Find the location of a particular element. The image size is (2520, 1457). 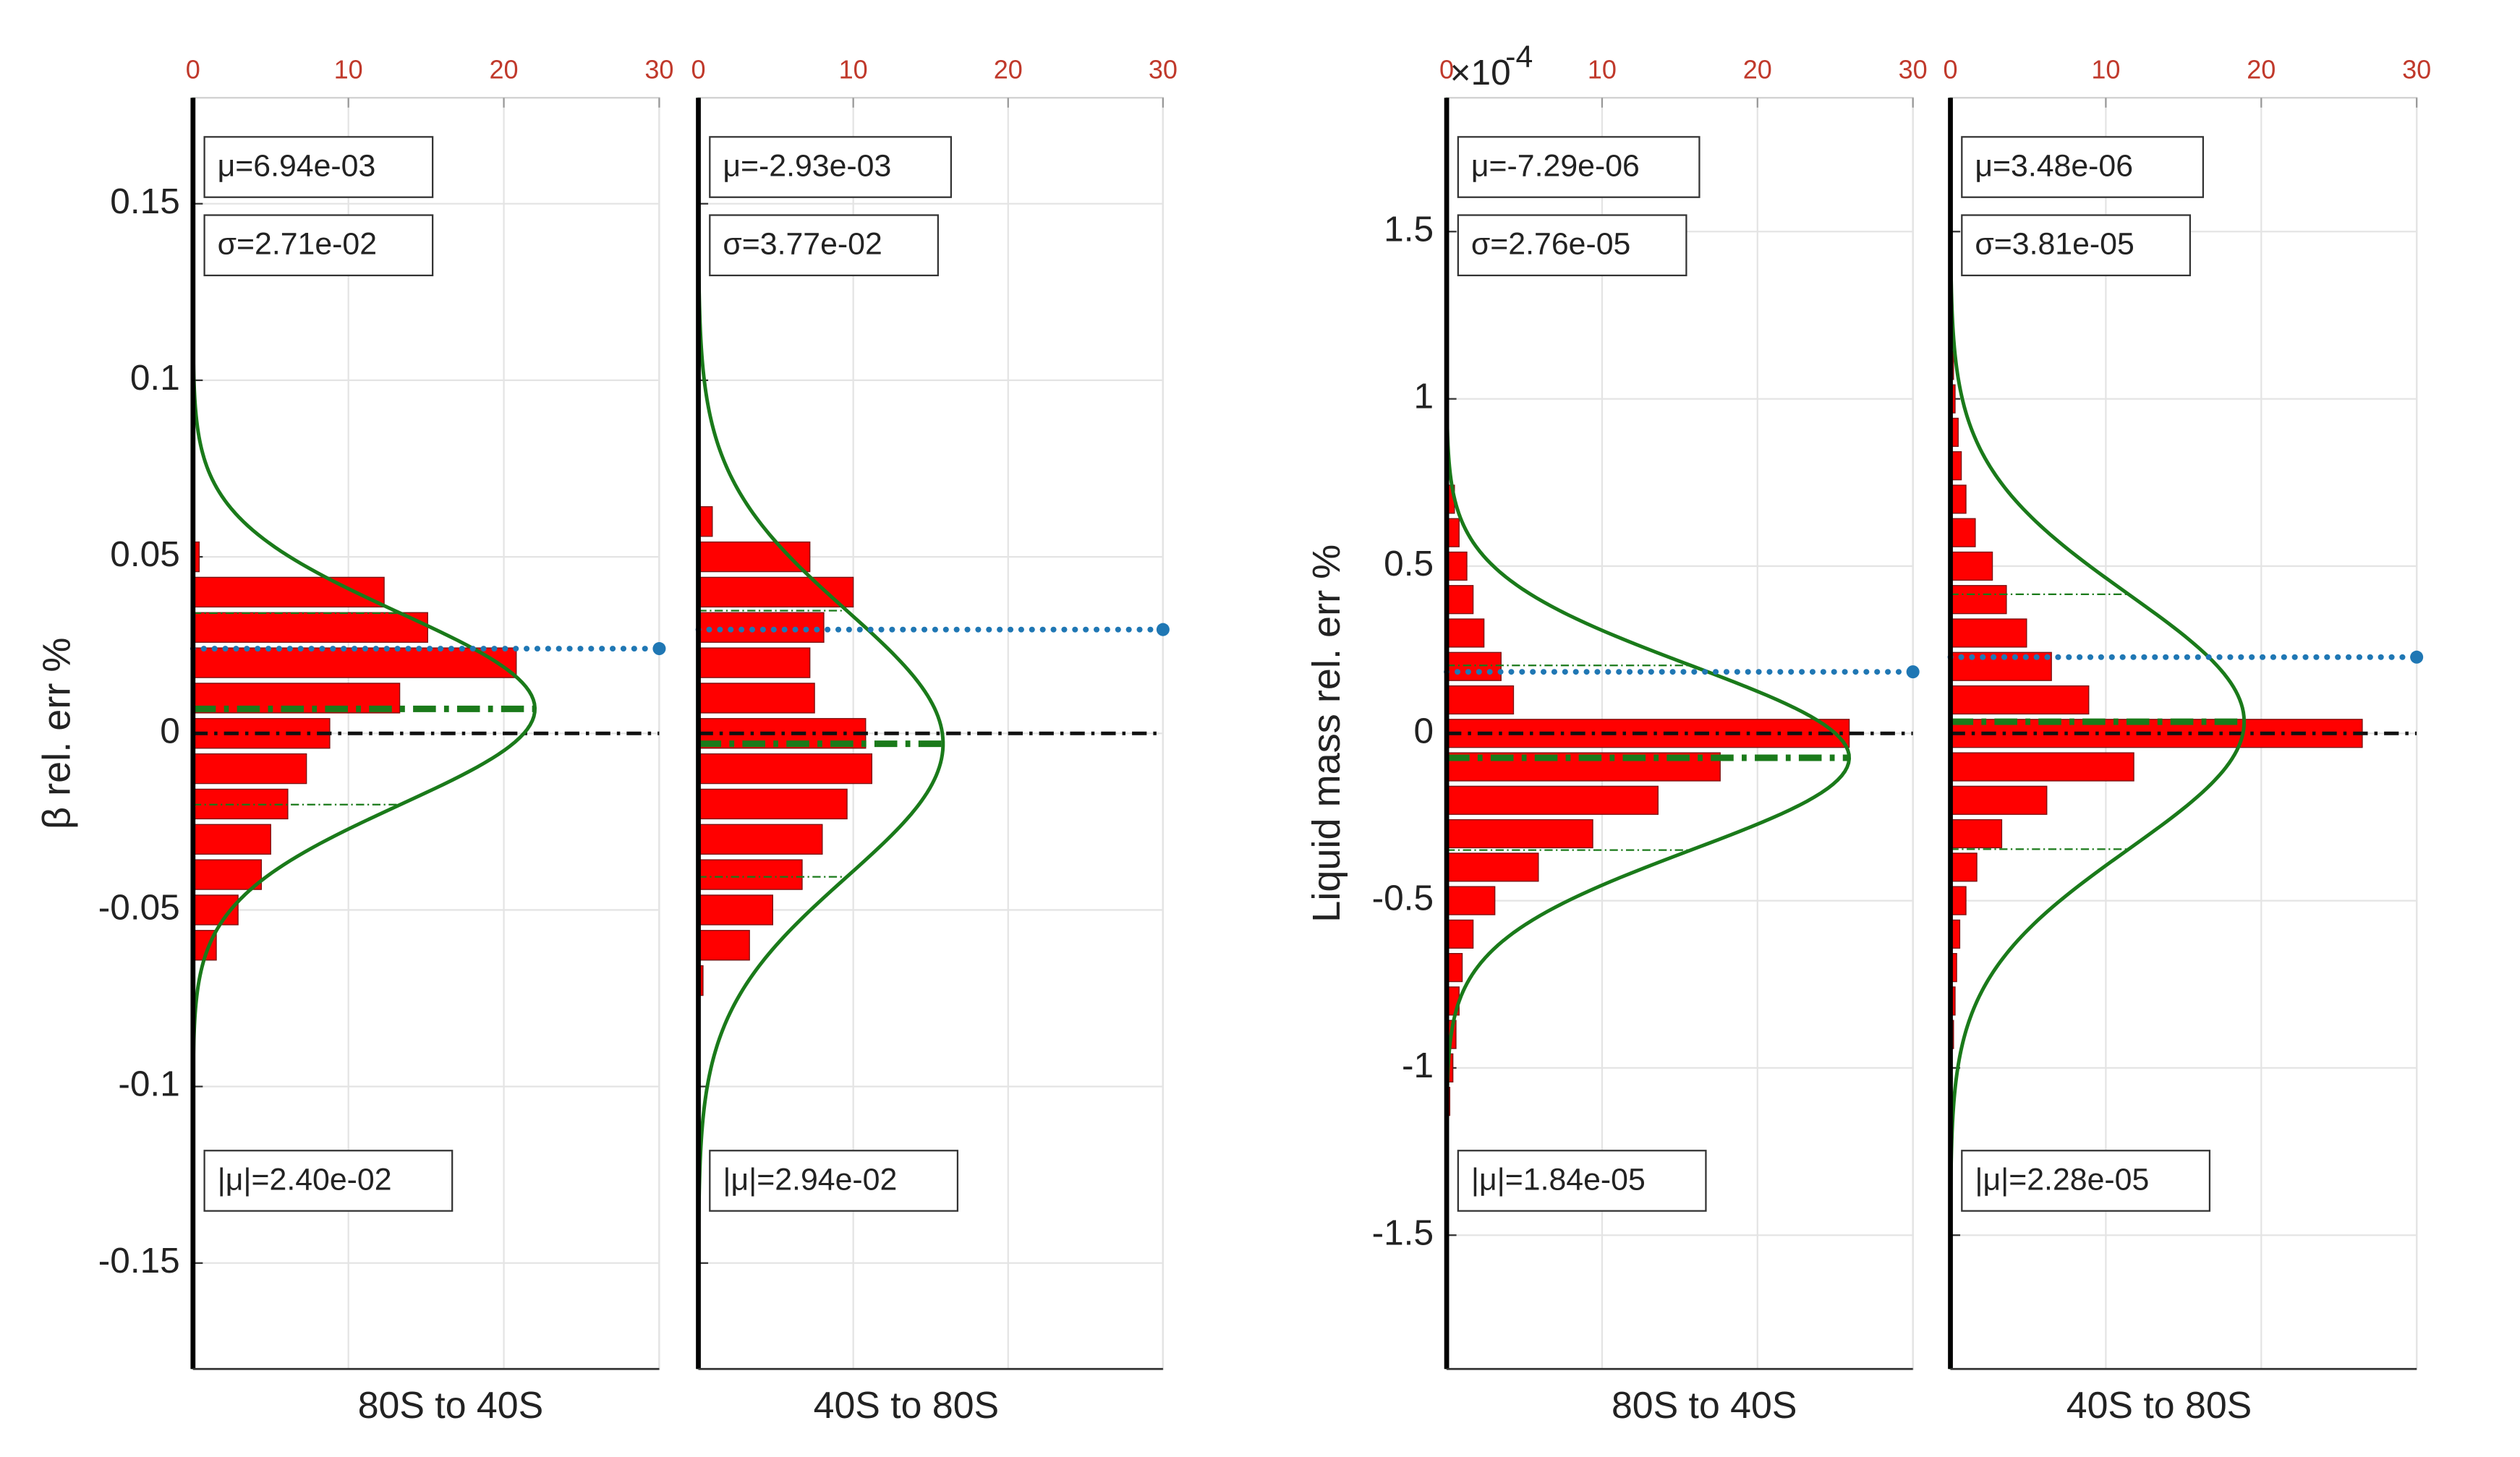

y-tick-label: -1 is located at coordinates (1418, 1065).